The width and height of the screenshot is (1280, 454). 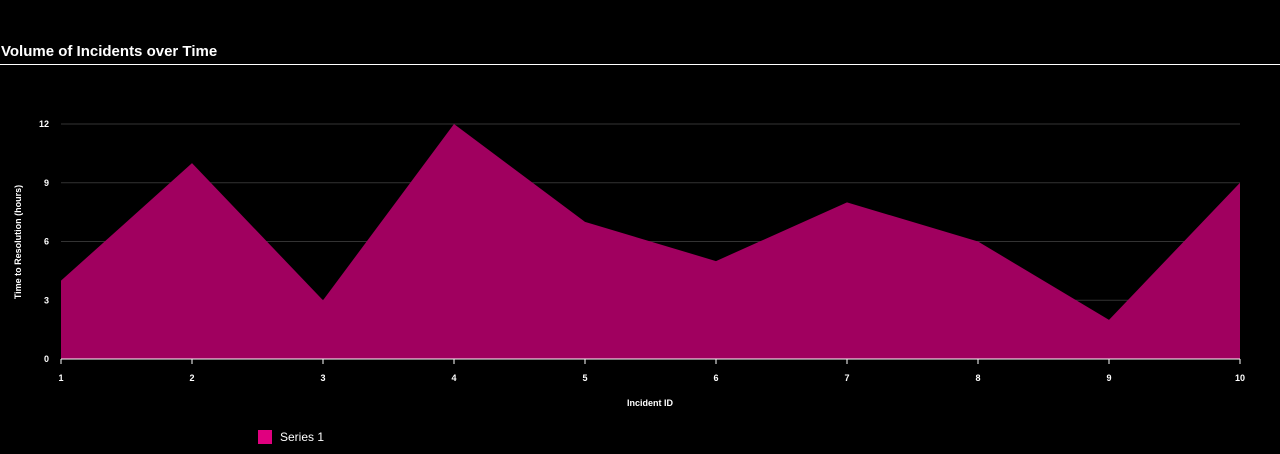 What do you see at coordinates (977, 378) in the screenshot?
I see `x-tick-label-8: 8` at bounding box center [977, 378].